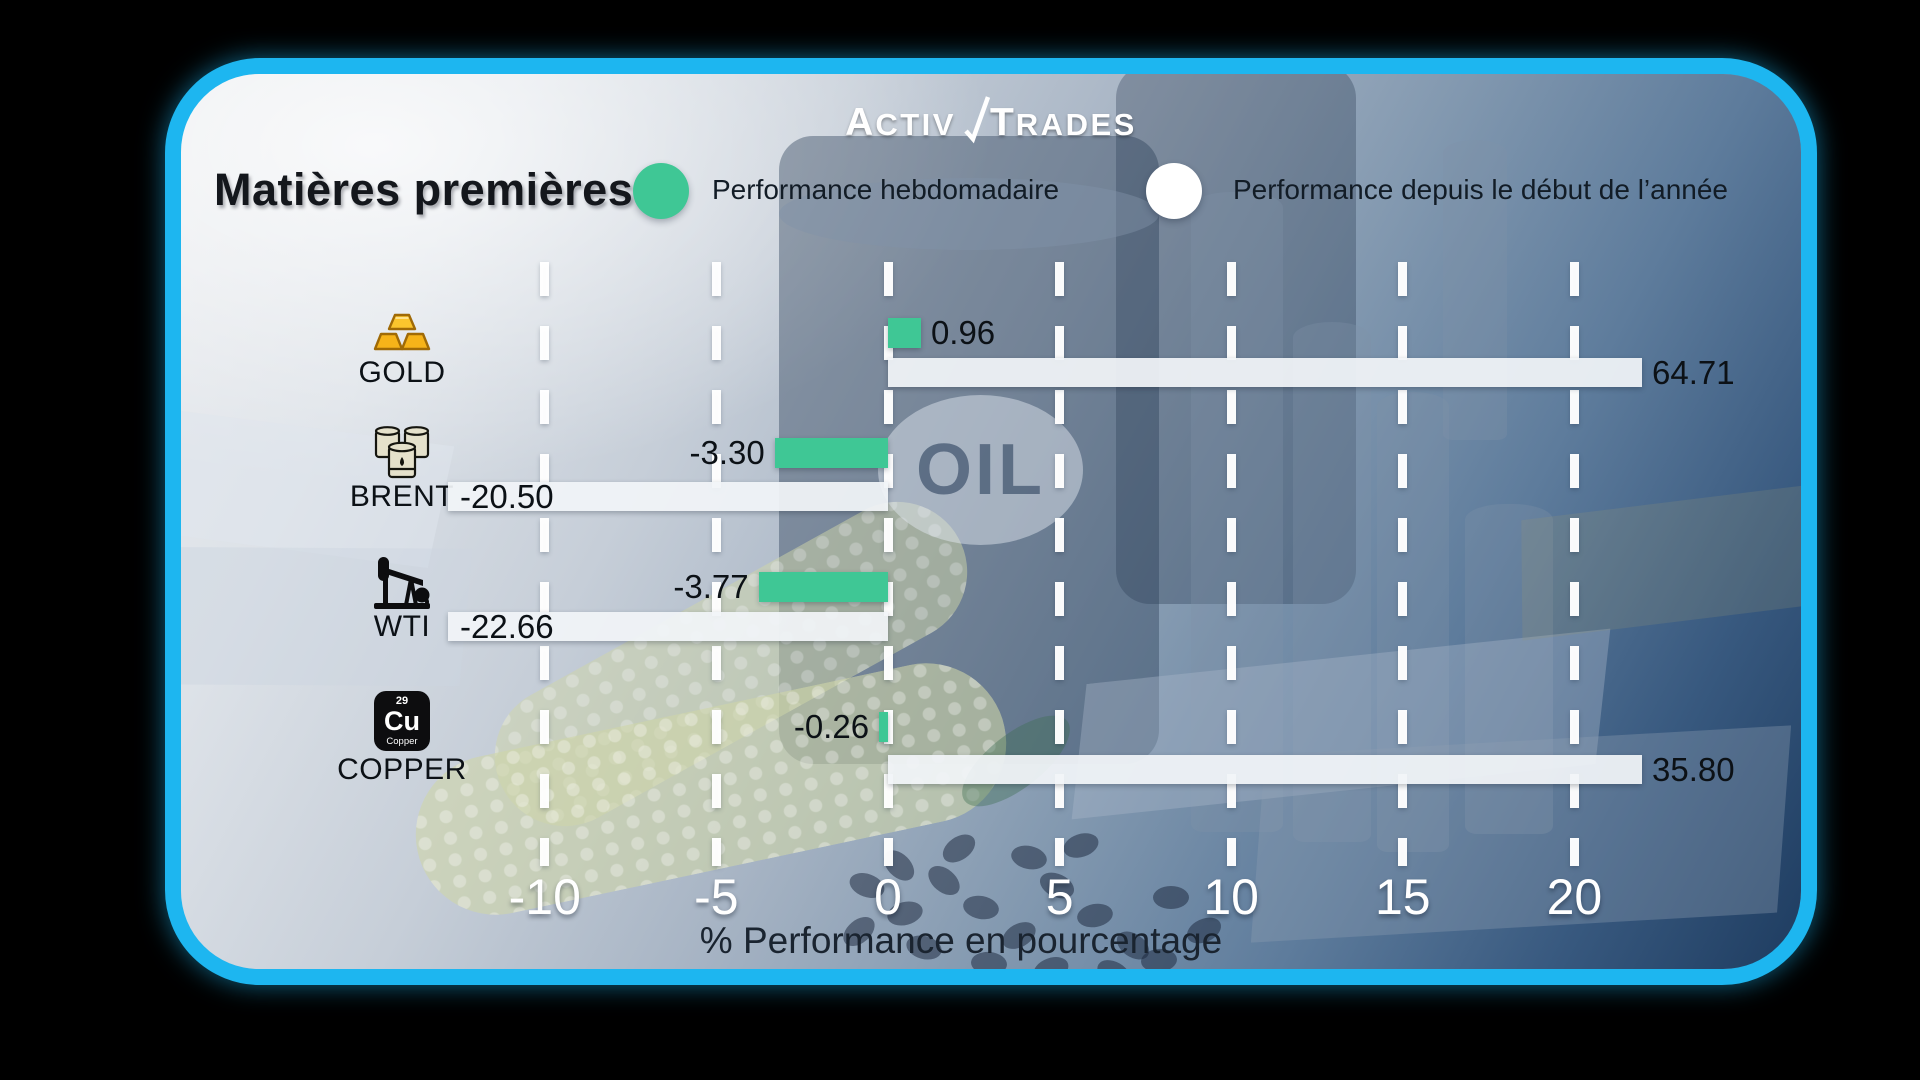 Image resolution: width=1920 pixels, height=1080 pixels. What do you see at coordinates (507, 496) in the screenshot?
I see `ytd-value-label: -20.50` at bounding box center [507, 496].